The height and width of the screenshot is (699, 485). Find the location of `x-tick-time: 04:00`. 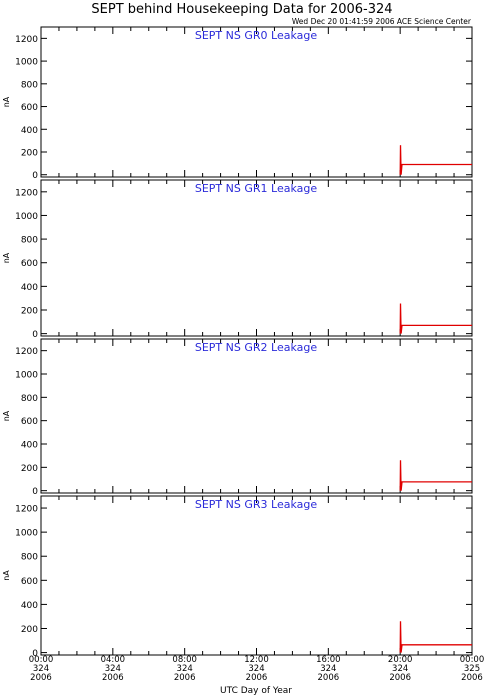

x-tick-time: 04:00 is located at coordinates (113, 660).